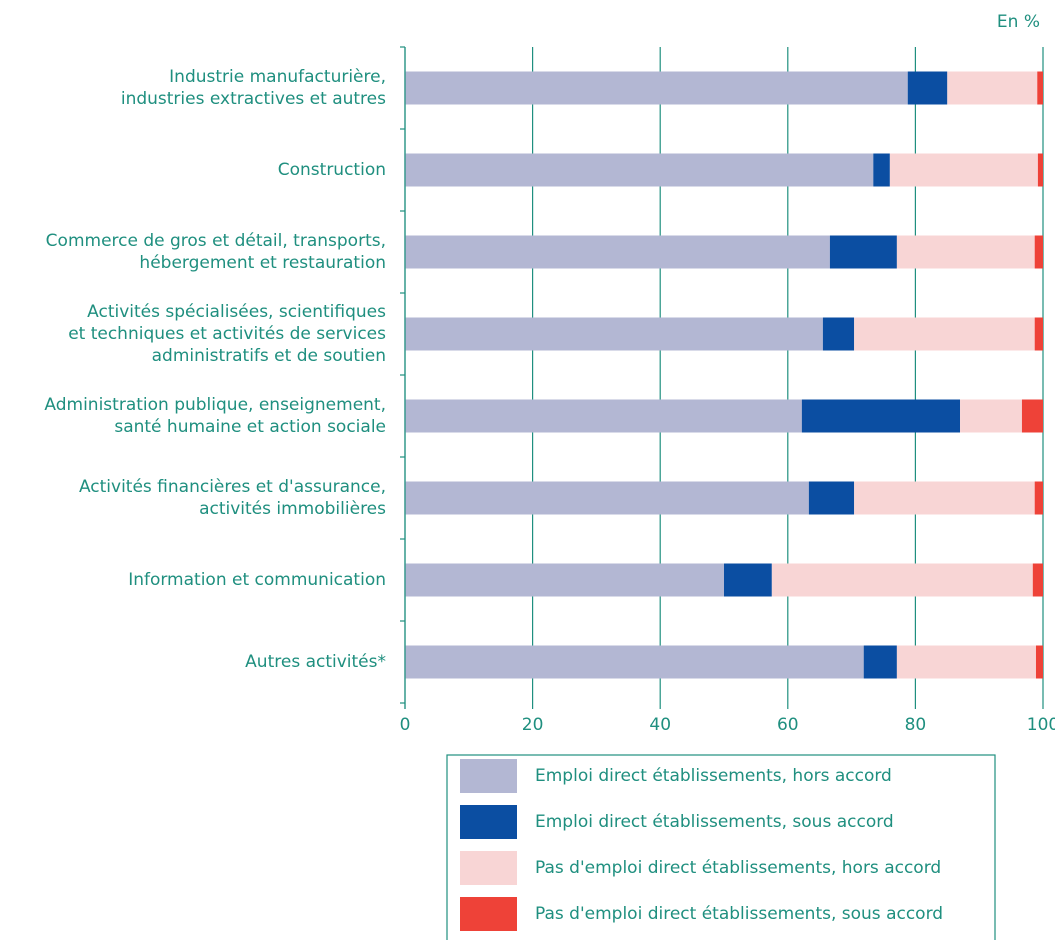  I want to click on x-tick-label: 60, so click(788, 725).